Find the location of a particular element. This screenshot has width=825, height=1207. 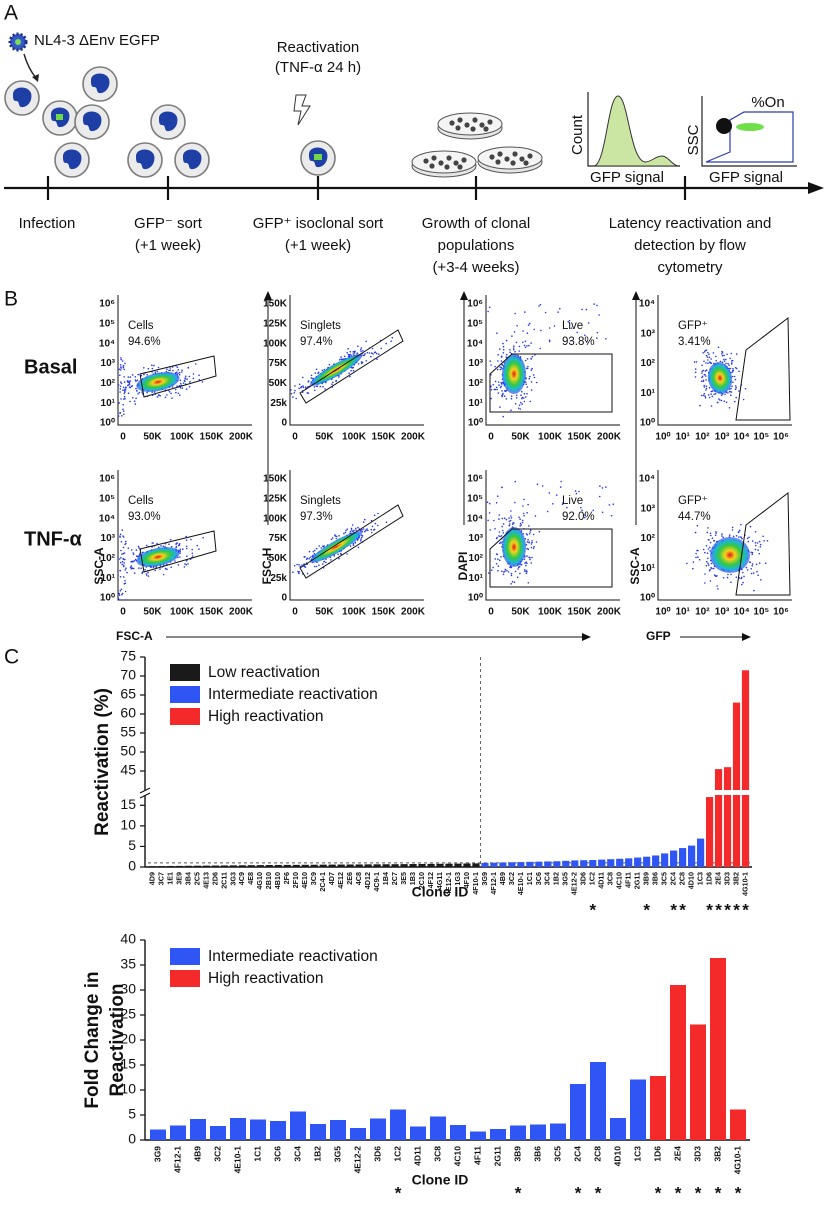

y-tick-label: 15 is located at coordinates (128, 804).